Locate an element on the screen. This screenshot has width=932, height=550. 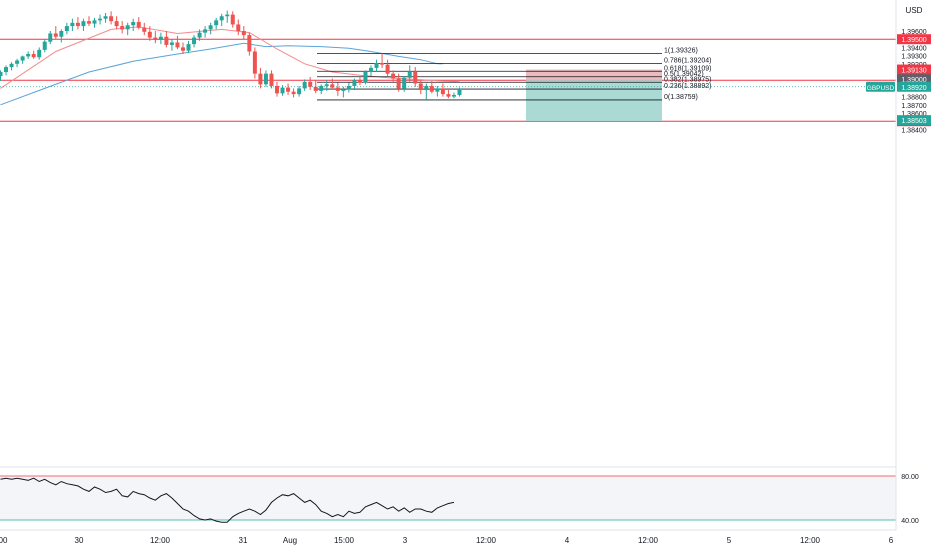
rsi-band is located at coordinates (448, 498).